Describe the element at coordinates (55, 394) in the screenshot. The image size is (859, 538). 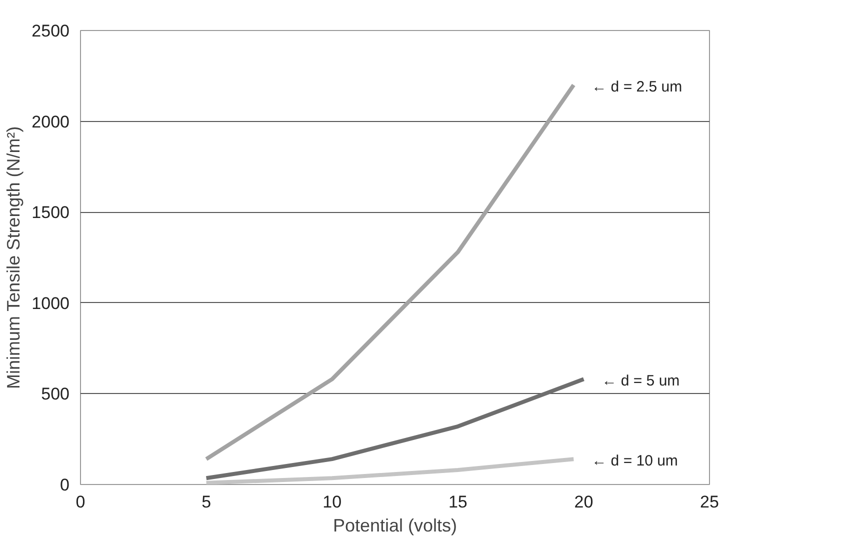
I see `y-tick-label: 500` at that location.